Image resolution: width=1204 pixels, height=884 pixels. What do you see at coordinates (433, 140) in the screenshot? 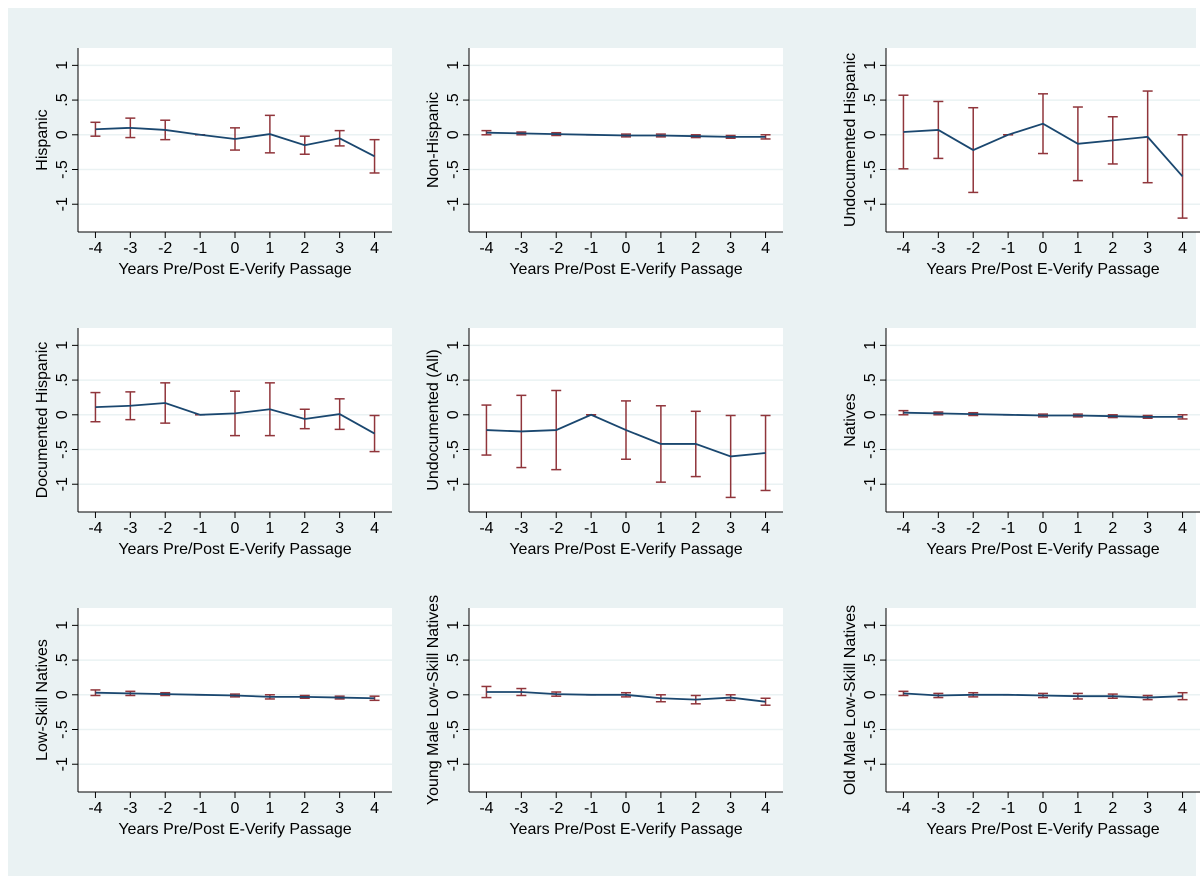
I see `y-axis-label: Non-Hispanic` at bounding box center [433, 140].